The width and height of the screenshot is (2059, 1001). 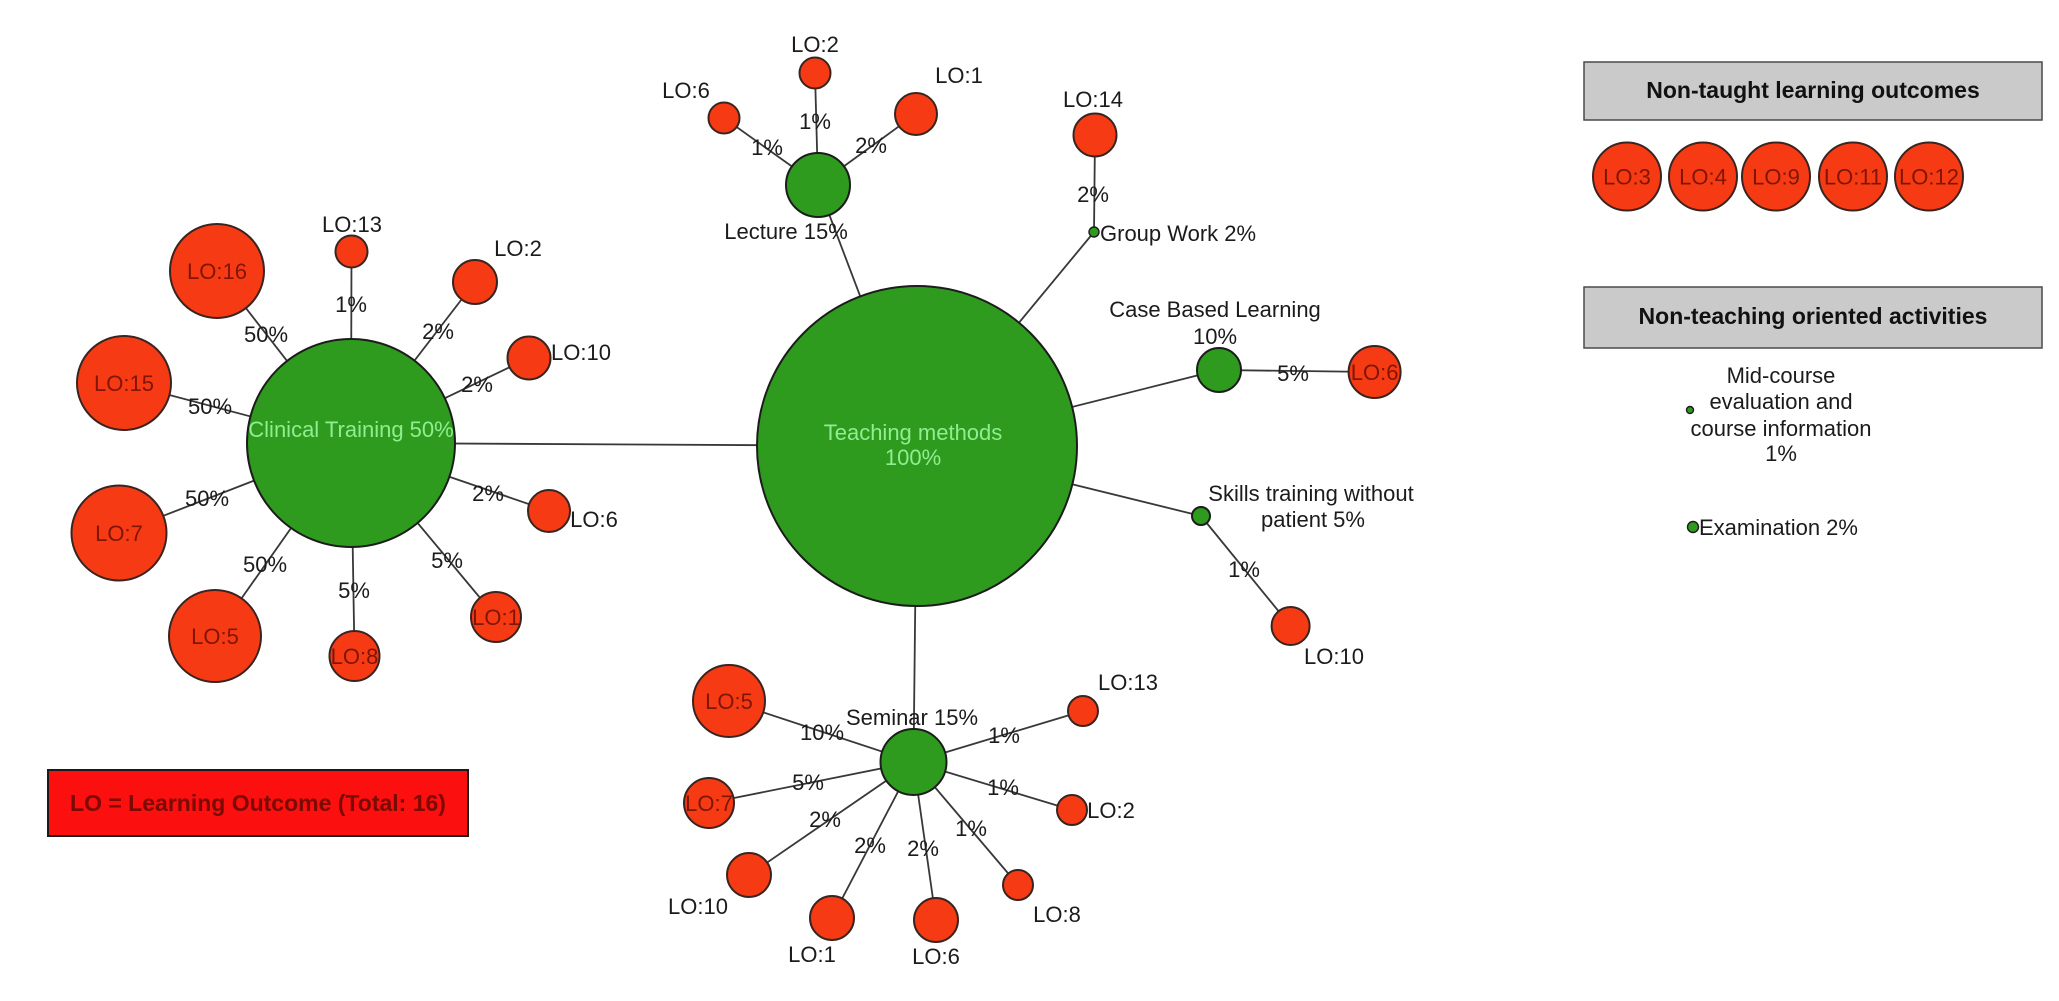 What do you see at coordinates (913, 432) in the screenshot?
I see `svg-text: Teaching methods` at bounding box center [913, 432].